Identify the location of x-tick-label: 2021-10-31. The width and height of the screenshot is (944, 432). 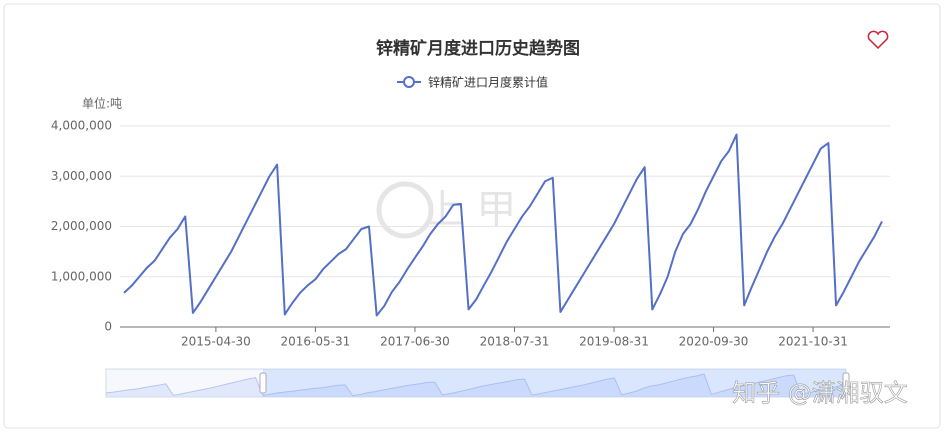
(813, 342).